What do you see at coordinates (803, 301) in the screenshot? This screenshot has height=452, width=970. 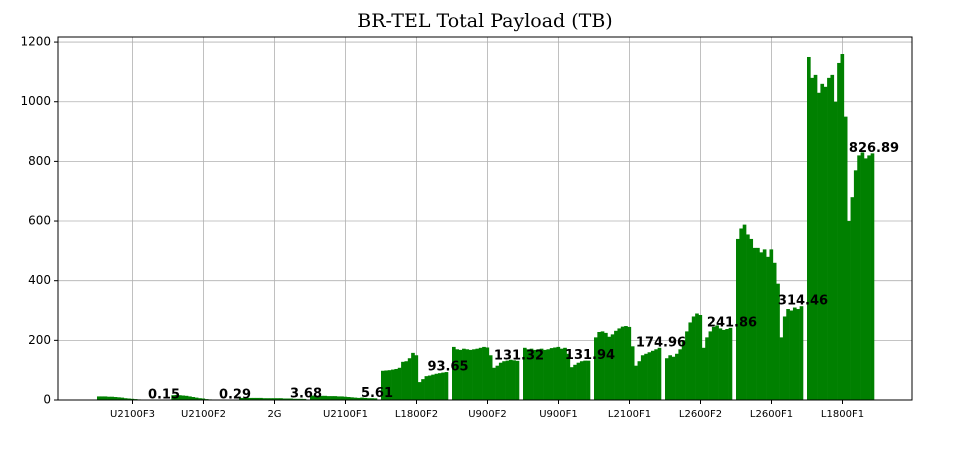 I see `value-label: 314.46` at bounding box center [803, 301].